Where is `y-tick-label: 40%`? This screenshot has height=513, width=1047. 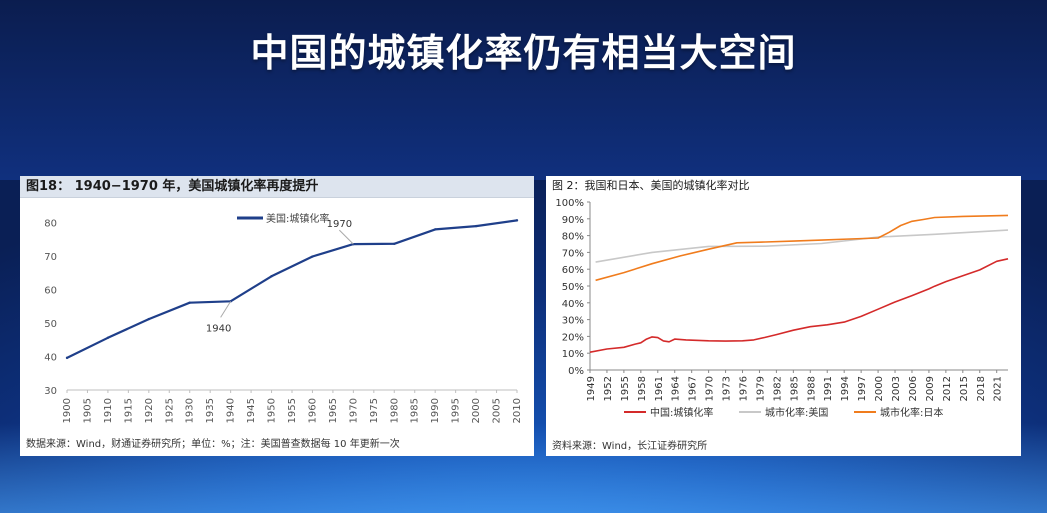
y-tick-label: 40% is located at coordinates (573, 304).